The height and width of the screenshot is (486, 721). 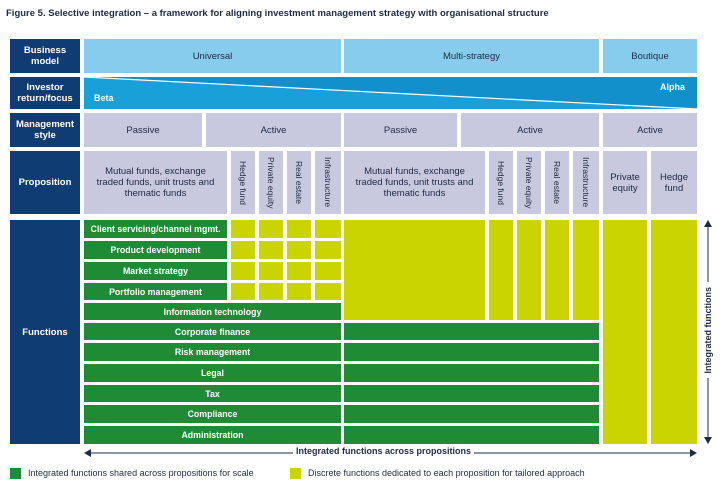 I want to click on proposition-hedge-fund-boutique: Hedge fund, so click(x=674, y=182).